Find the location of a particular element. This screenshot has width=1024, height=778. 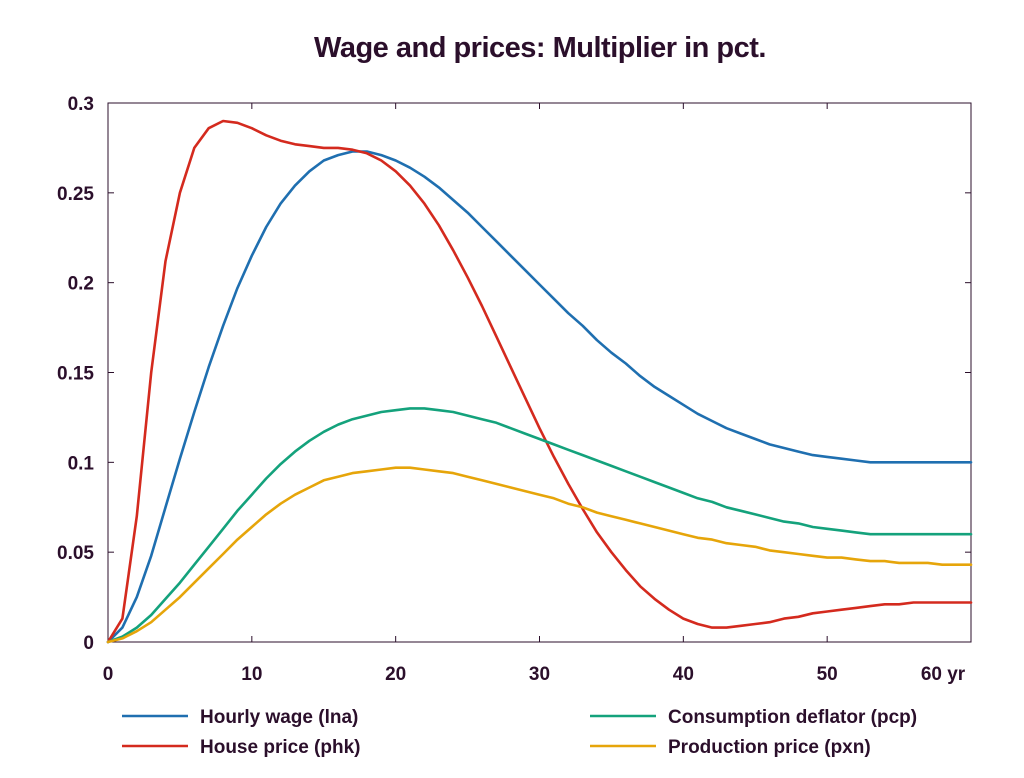

y-axis-tick-labels: 0 0.05 0.1 0.15 0.2 0.25 0.3 is located at coordinates (75, 374).